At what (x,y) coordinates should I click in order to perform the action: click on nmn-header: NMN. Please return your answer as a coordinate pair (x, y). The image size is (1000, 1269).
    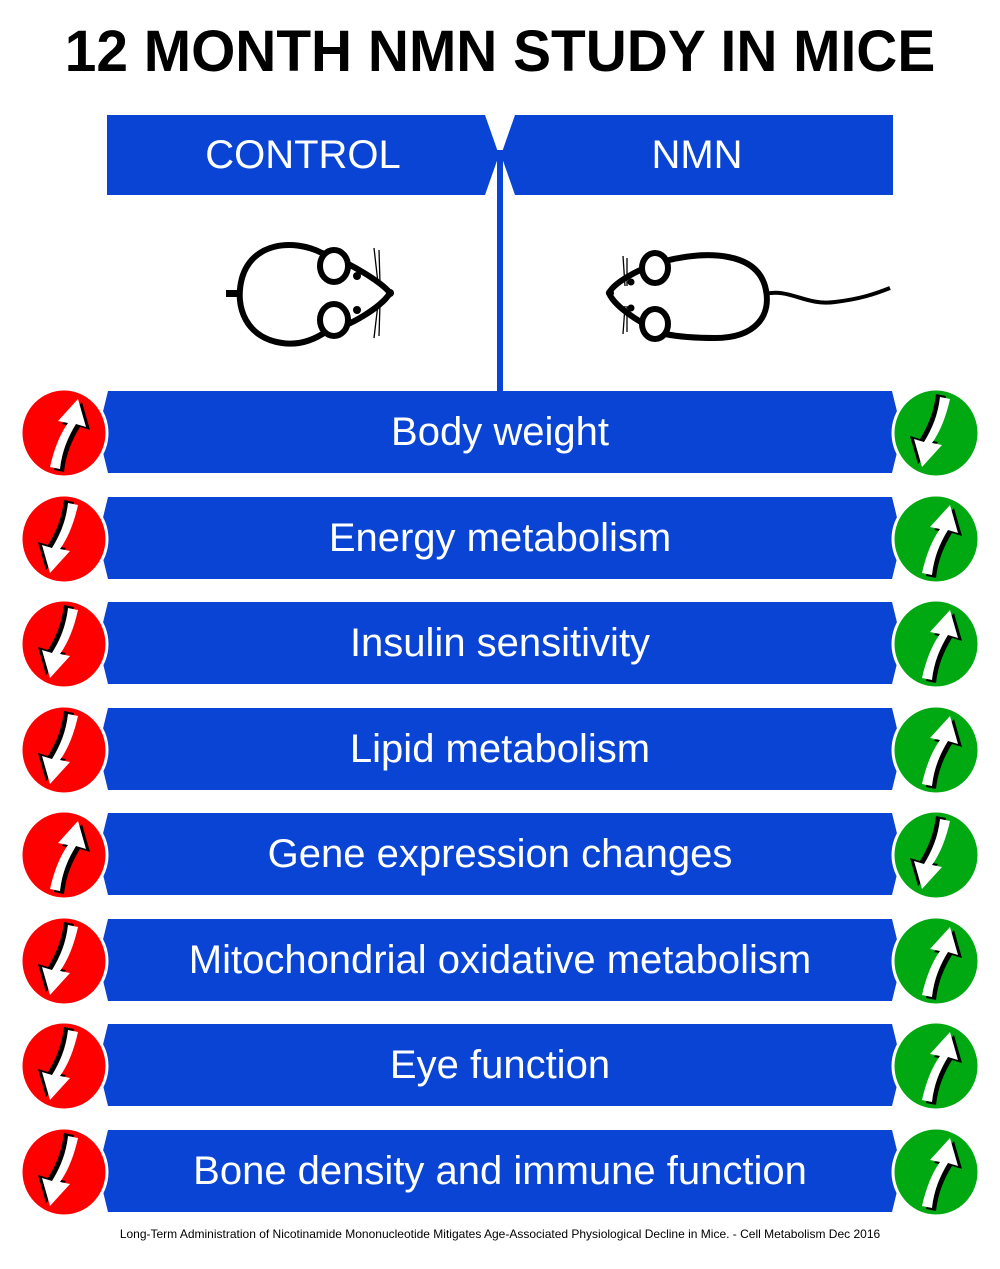
    Looking at the image, I should click on (697, 155).